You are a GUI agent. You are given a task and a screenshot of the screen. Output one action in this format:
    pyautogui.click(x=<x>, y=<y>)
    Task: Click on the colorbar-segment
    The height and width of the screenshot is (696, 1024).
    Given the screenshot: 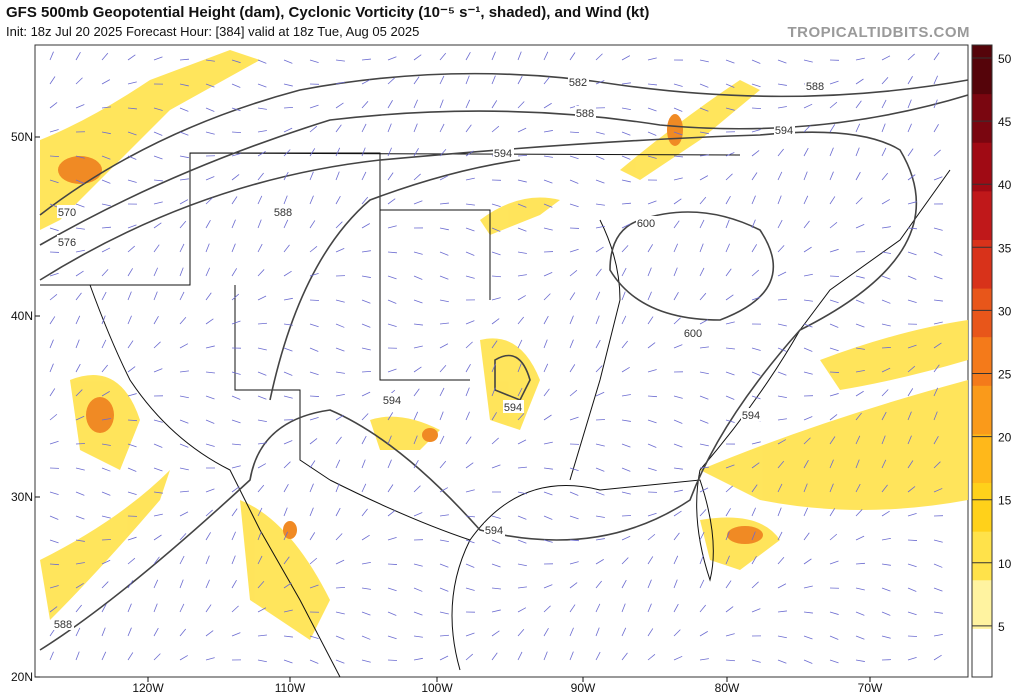 What is the action you would take?
    pyautogui.click(x=982, y=507)
    